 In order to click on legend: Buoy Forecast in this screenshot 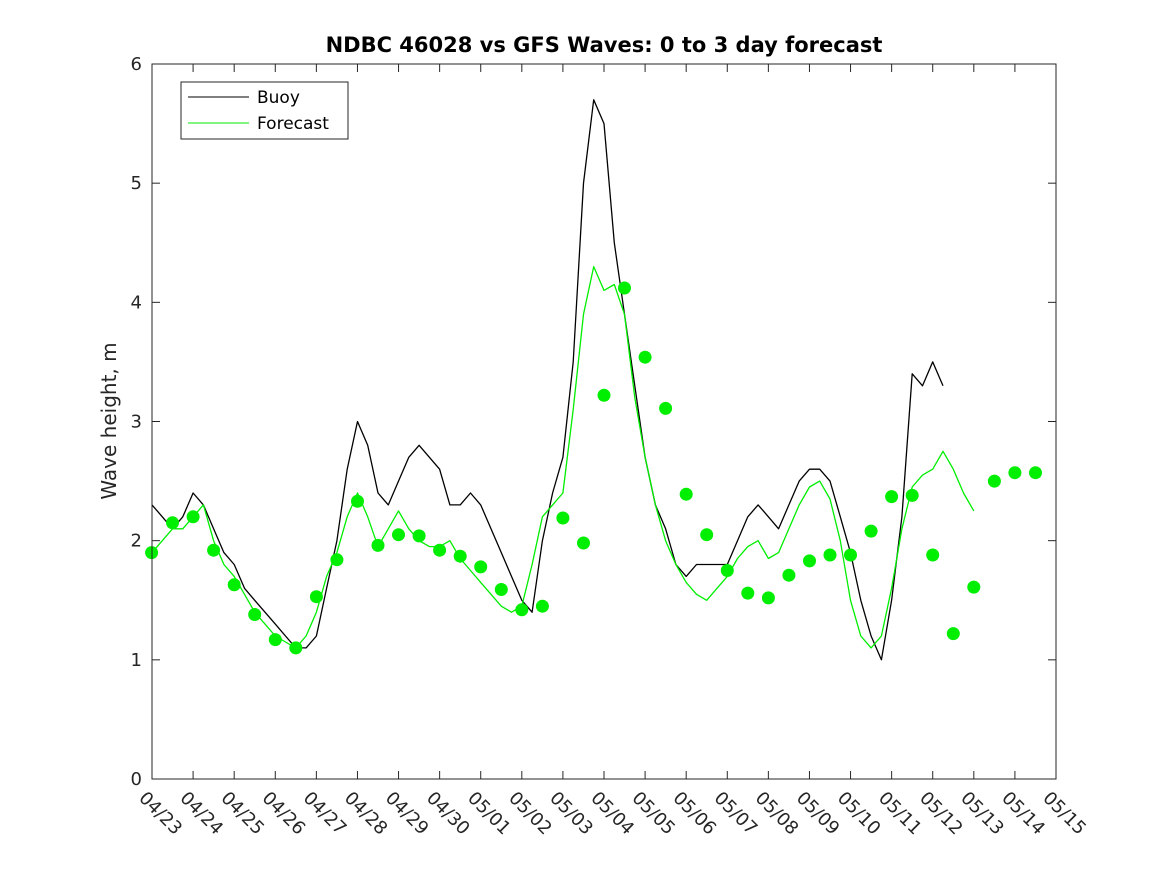, I will do `click(264, 110)`.